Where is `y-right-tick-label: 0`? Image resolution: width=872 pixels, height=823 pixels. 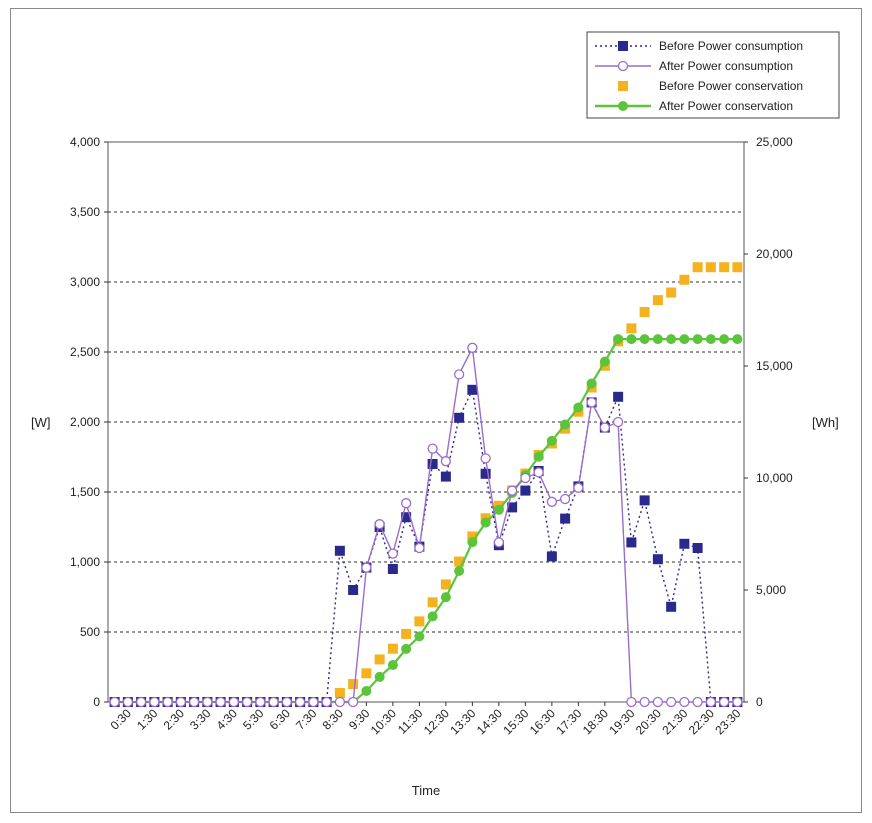
y-right-tick-label: 0 is located at coordinates (759, 702).